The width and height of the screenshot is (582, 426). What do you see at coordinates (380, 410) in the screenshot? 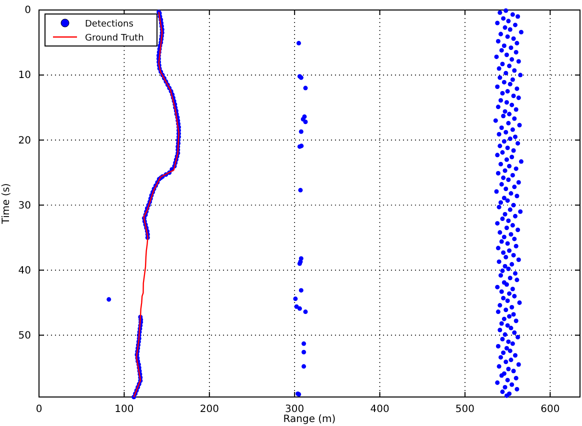
I see `x-tick-label: 400` at bounding box center [380, 410].